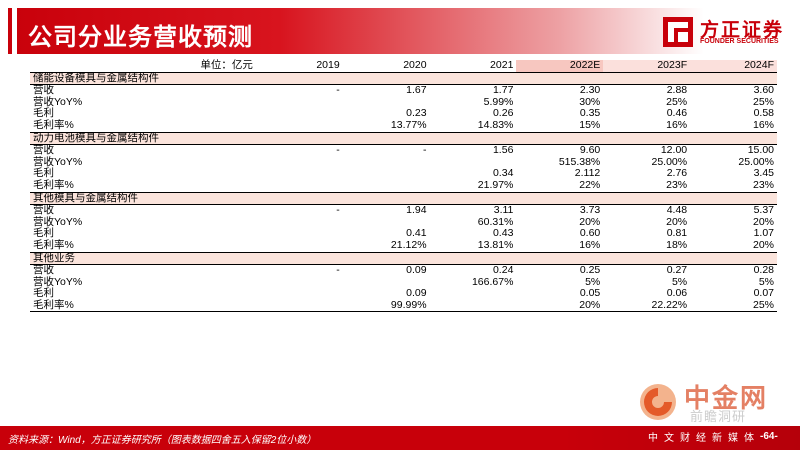 This screenshot has width=800, height=450. I want to click on table-cell: 0.25, so click(590, 270).